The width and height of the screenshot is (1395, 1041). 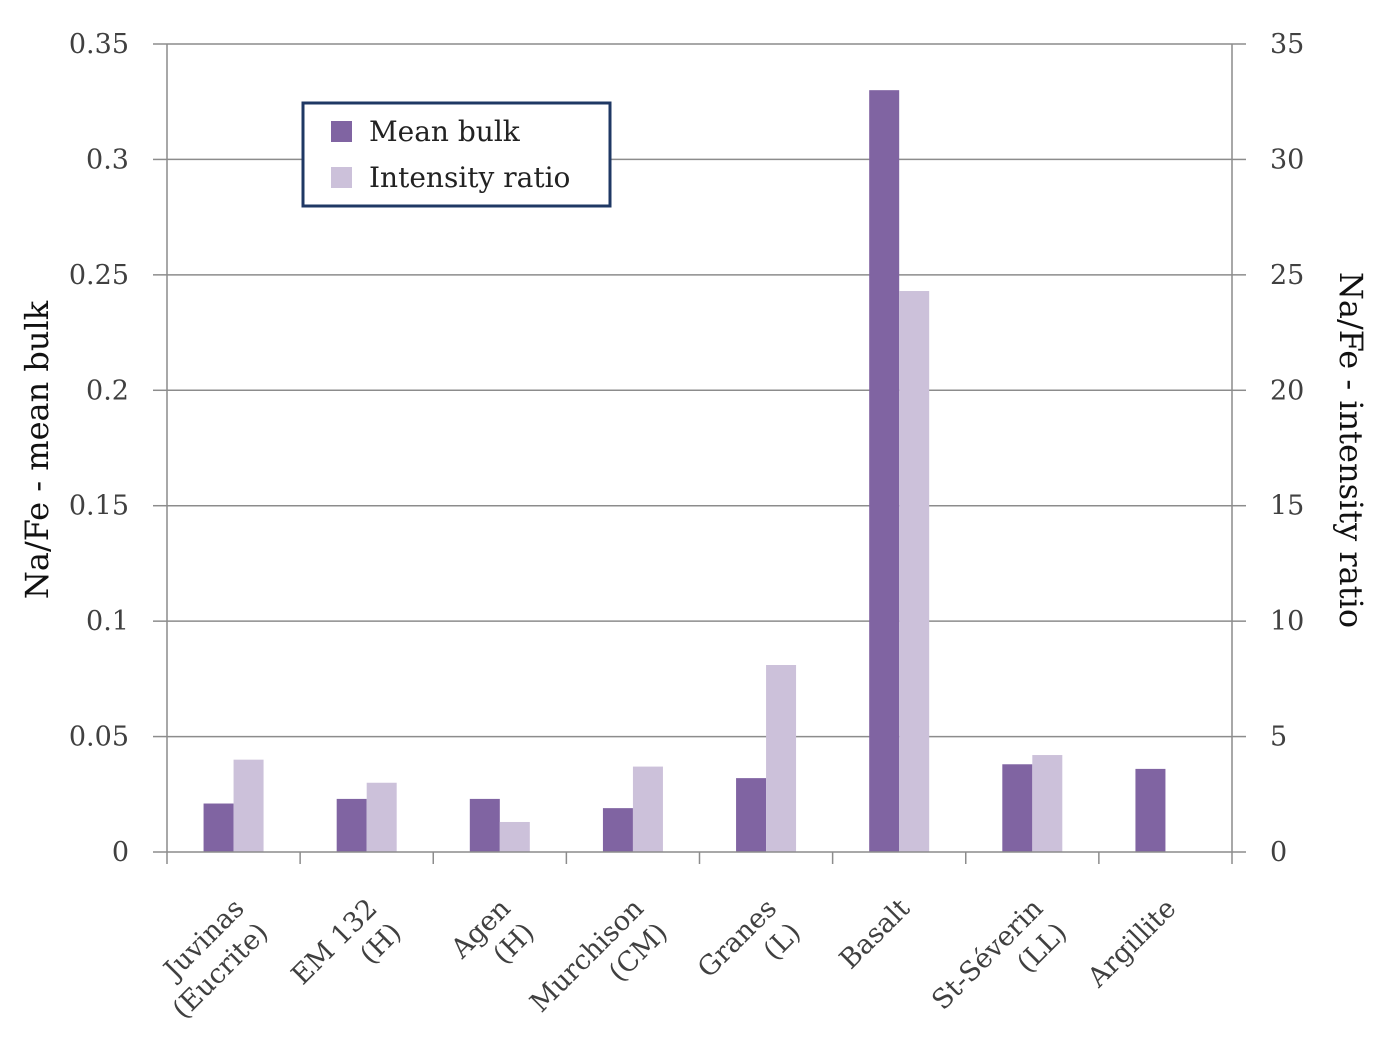 I want to click on legend: Mean bulk Intensity ratio, so click(x=456, y=154).